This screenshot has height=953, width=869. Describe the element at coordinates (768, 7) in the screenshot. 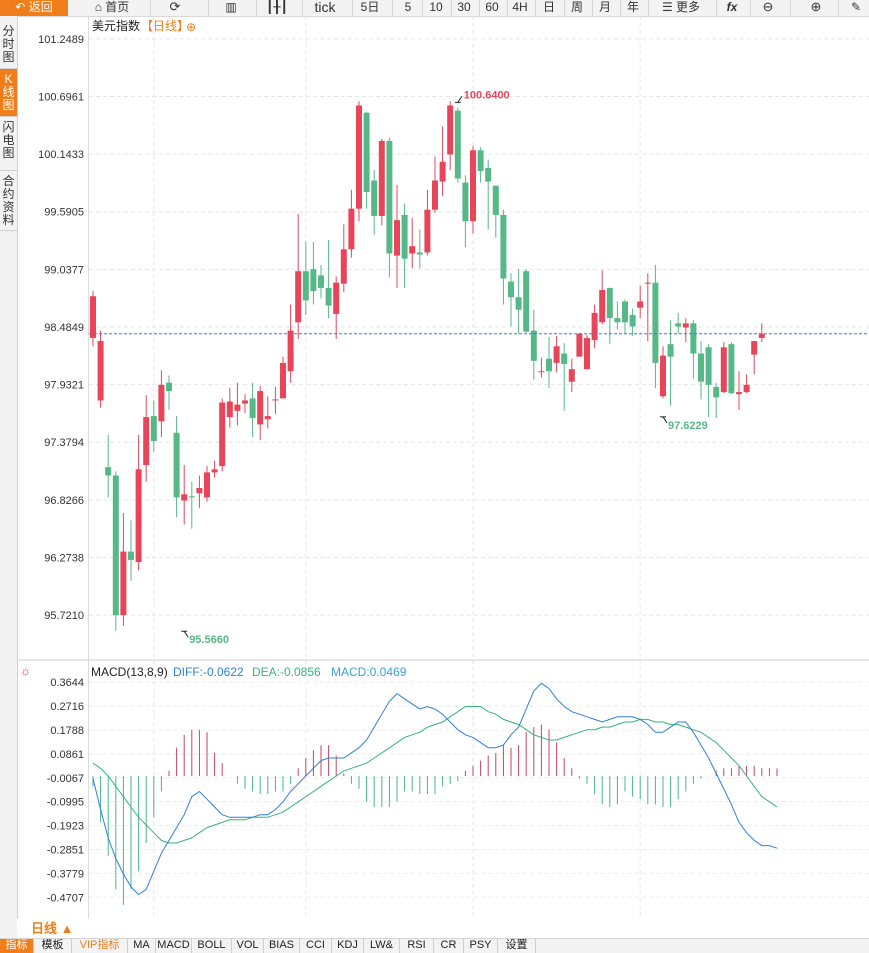

I see `zoom-out-icon: ⊖` at that location.